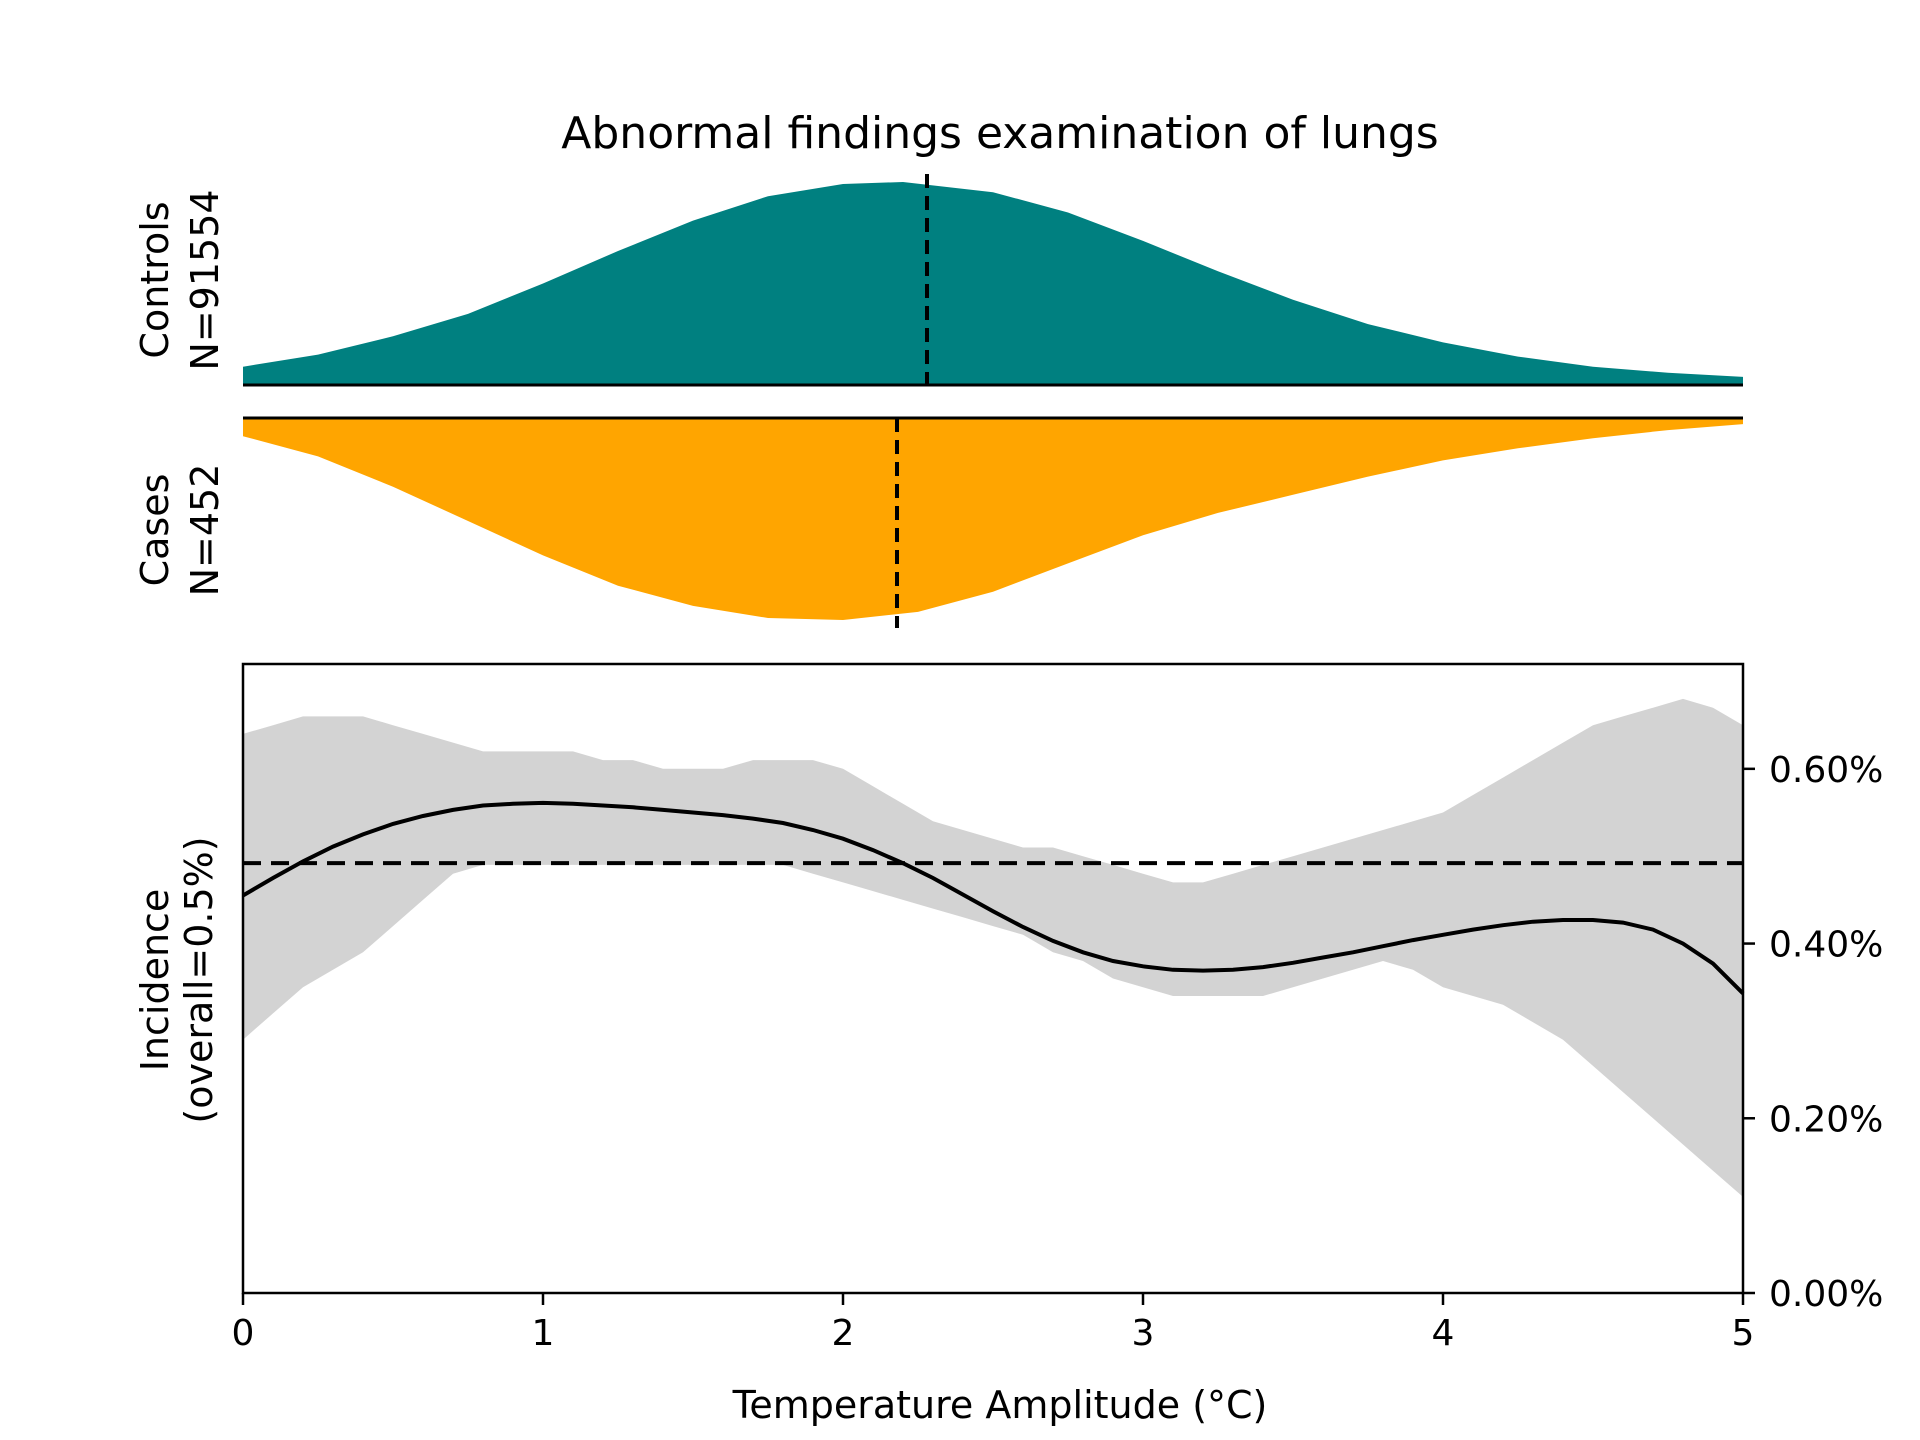 The width and height of the screenshot is (1920, 1440). I want to click on incidence-ylabel-line2-text: (overall=0.5%), so click(199, 979).